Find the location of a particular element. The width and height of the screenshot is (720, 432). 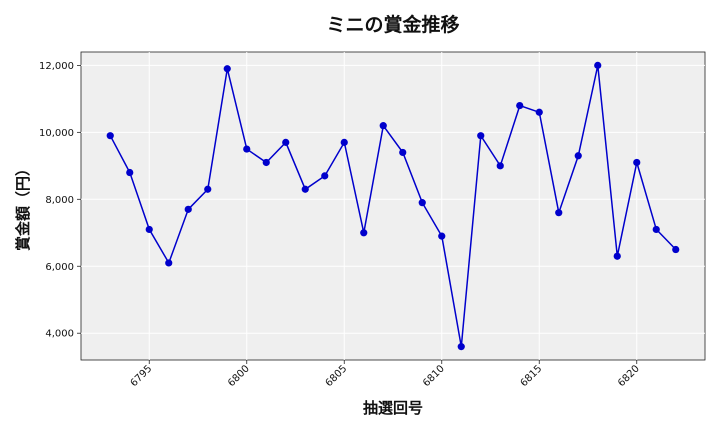

y-tick-label: 10,000 is located at coordinates (56, 133).